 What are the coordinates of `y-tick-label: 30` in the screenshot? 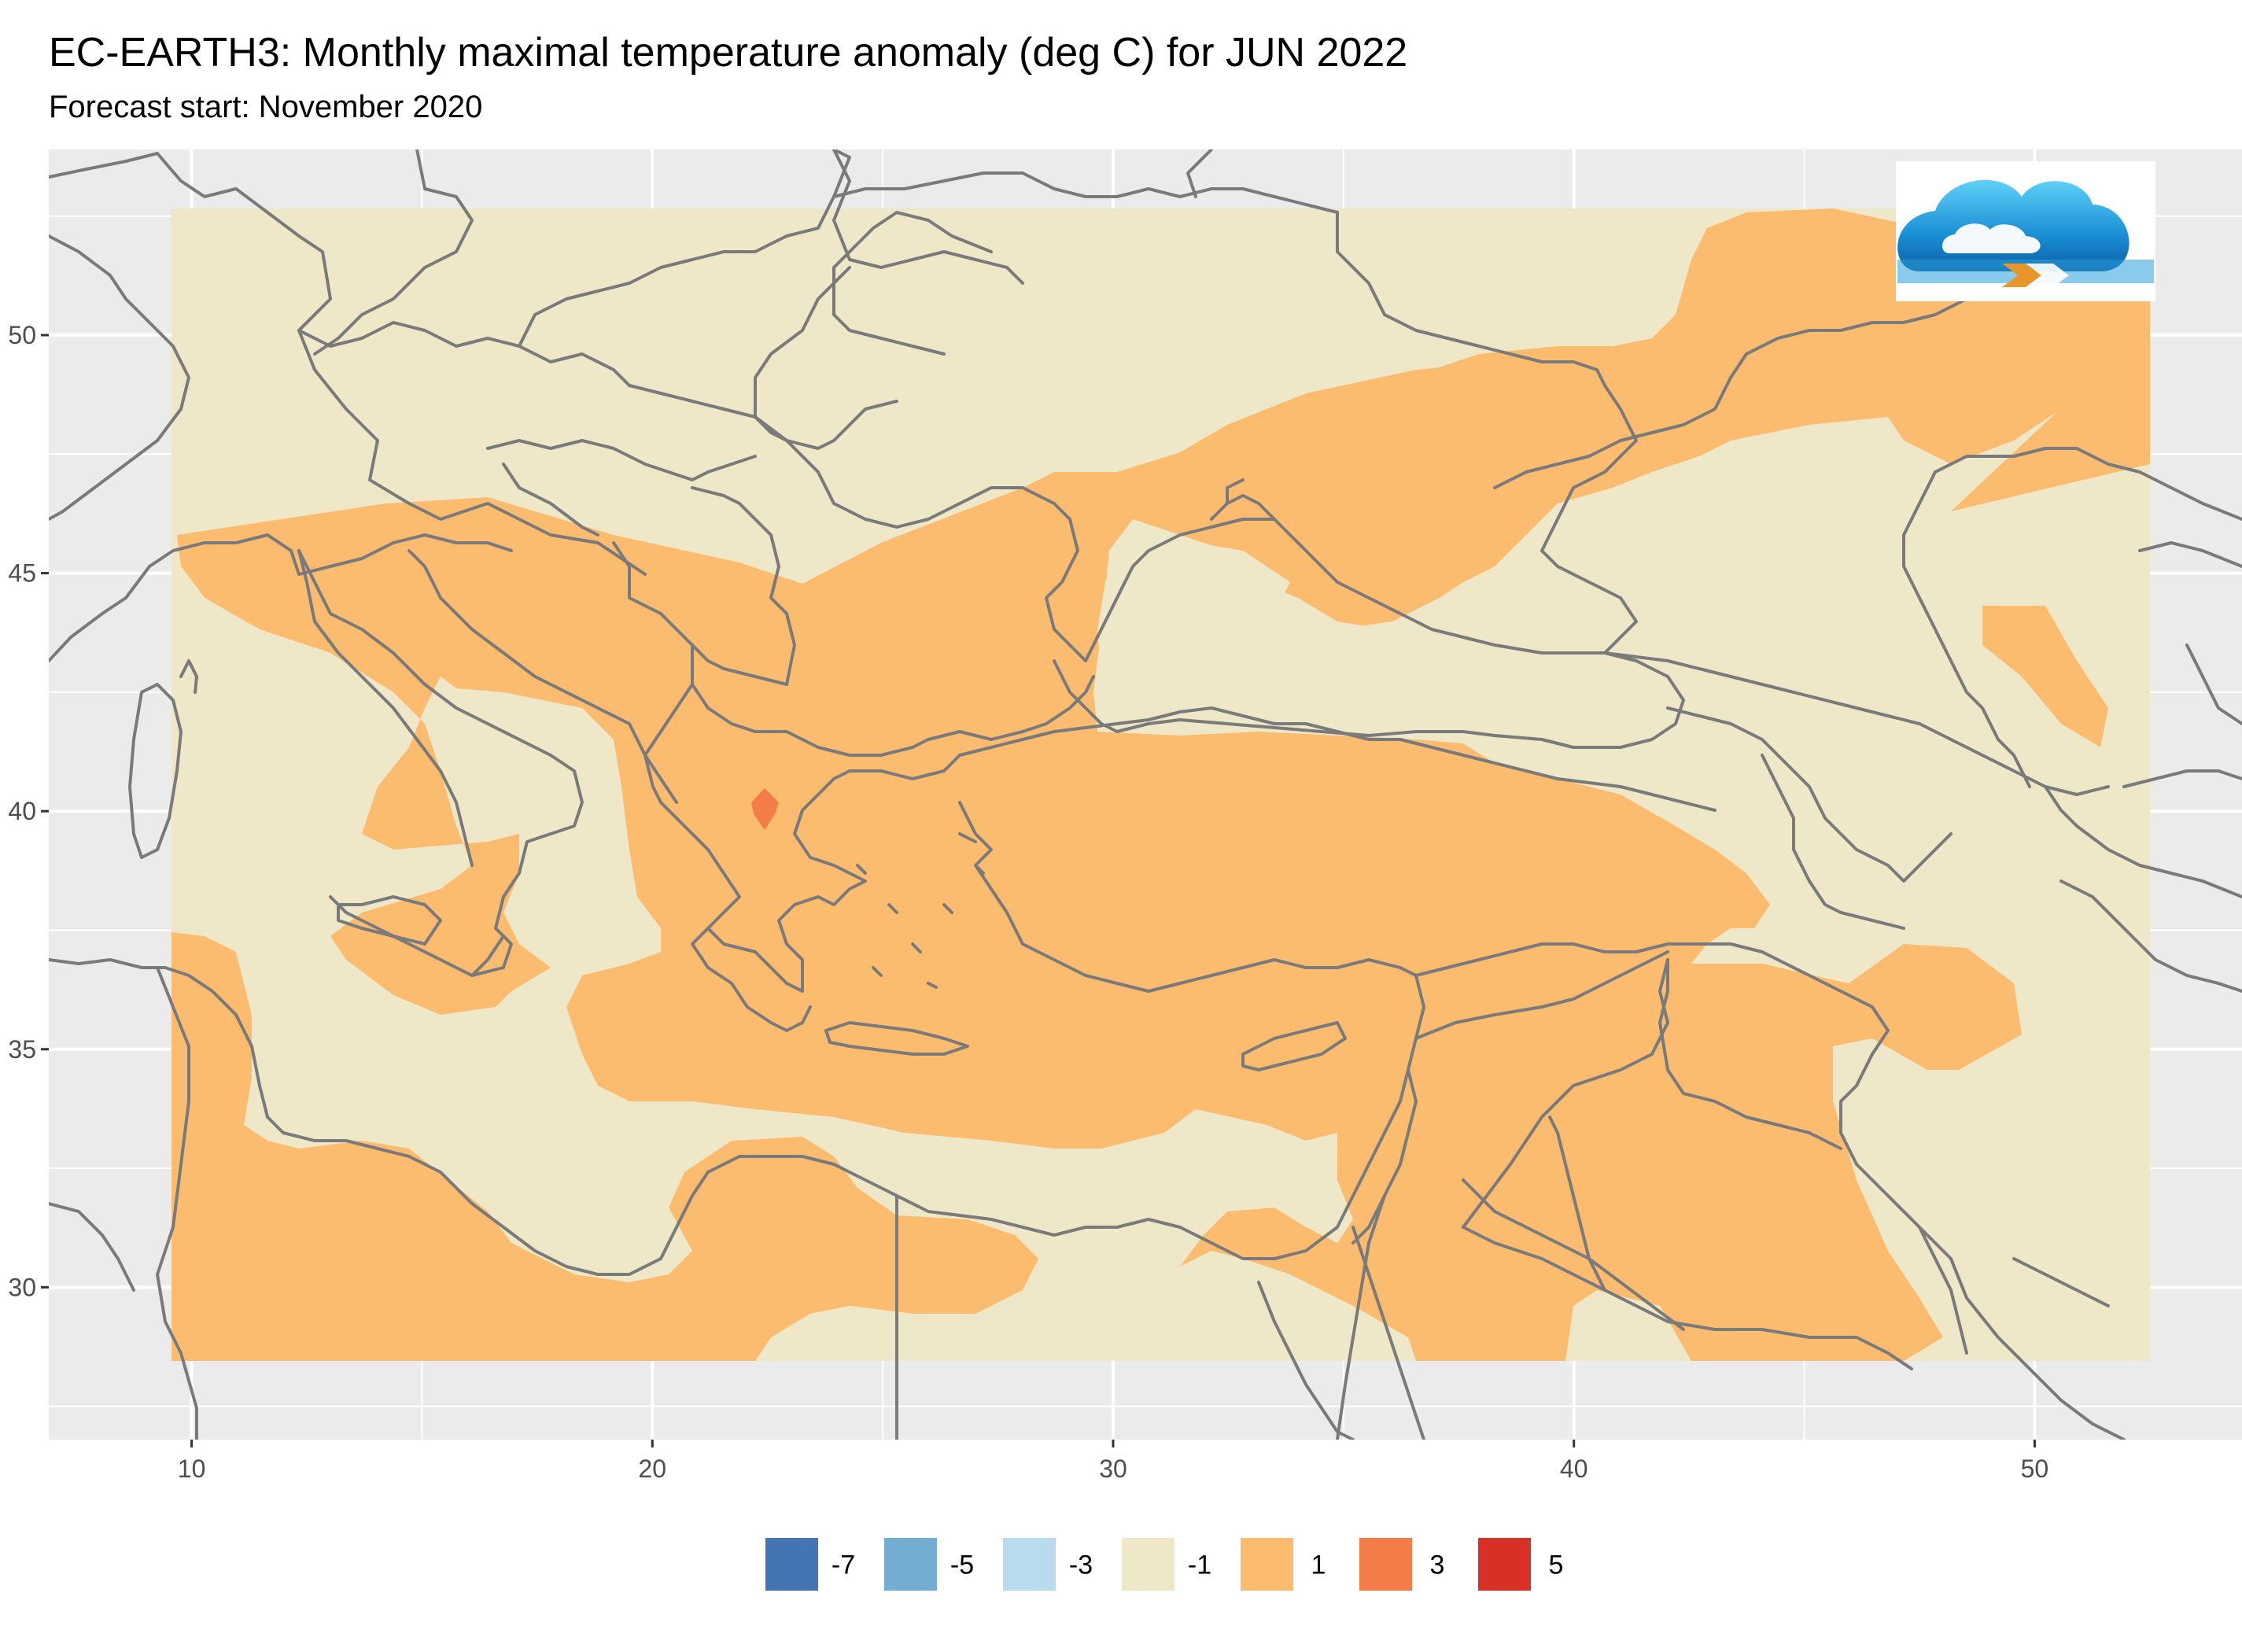 It's located at (22, 1287).